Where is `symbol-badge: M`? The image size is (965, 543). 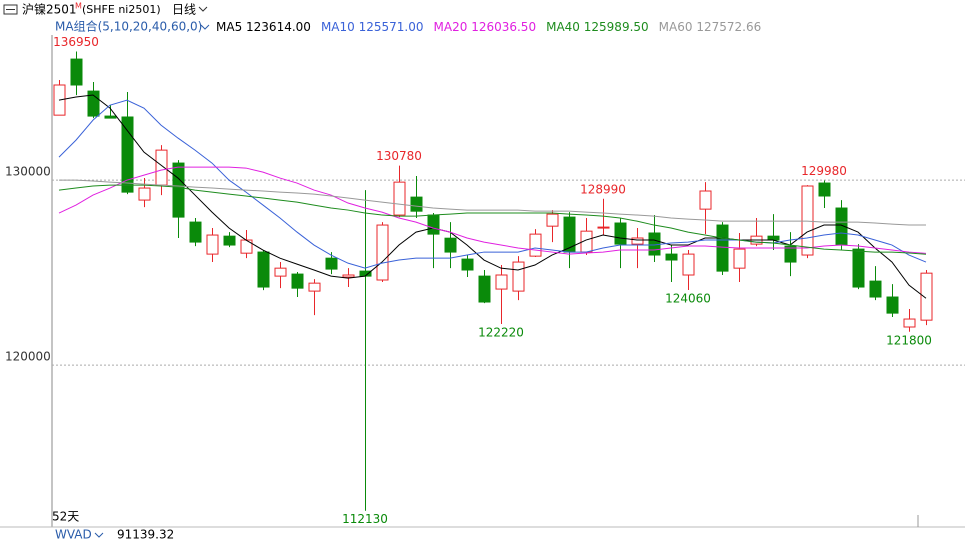 symbol-badge: M is located at coordinates (78, 6).